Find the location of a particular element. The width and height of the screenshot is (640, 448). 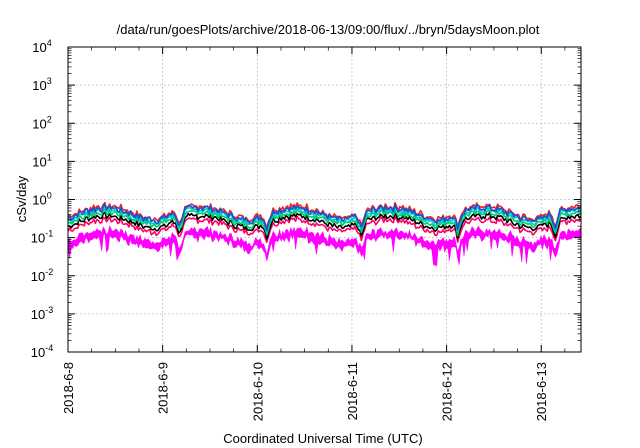

y-tick-label: 10³ is located at coordinates (41, 84).